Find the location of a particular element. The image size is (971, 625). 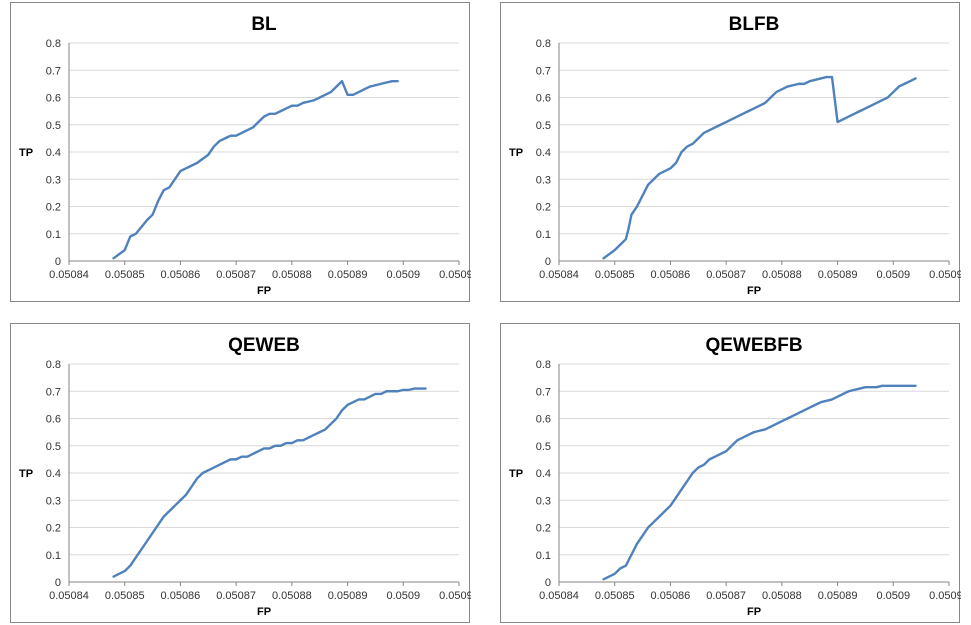

chart-title: QEWEB is located at coordinates (264, 345).